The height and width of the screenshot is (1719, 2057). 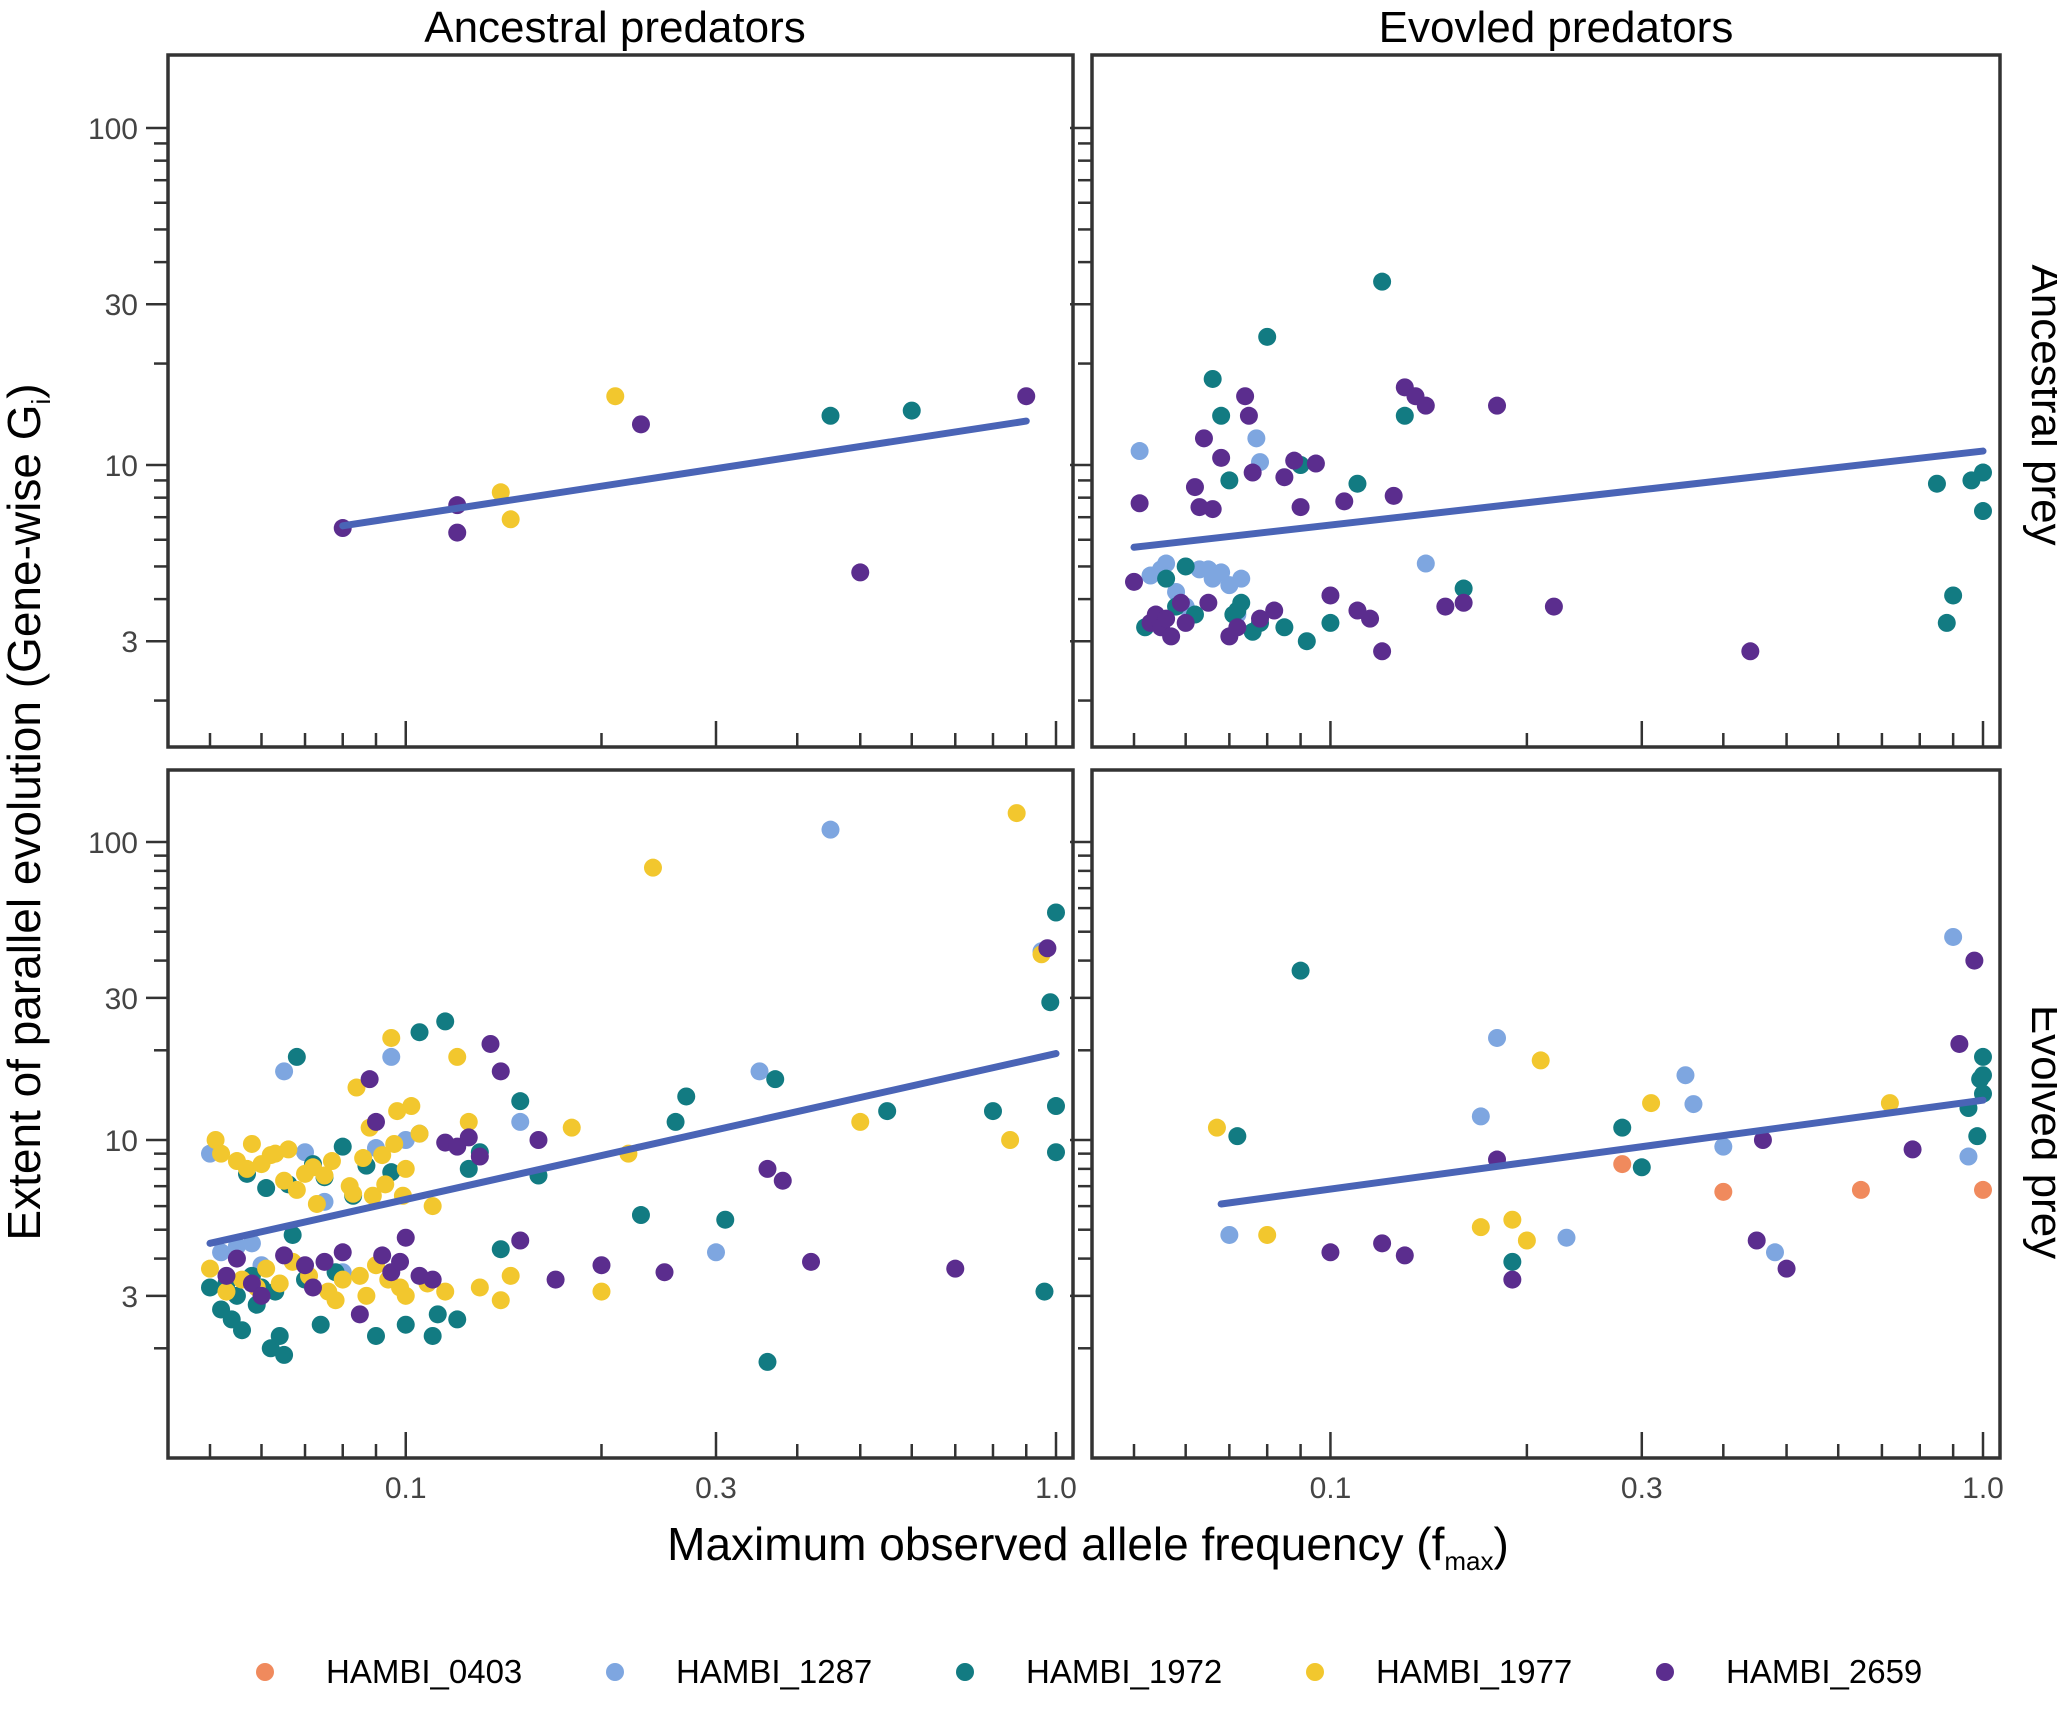 What do you see at coordinates (1315, 1672) in the screenshot?
I see `legend-swatch` at bounding box center [1315, 1672].